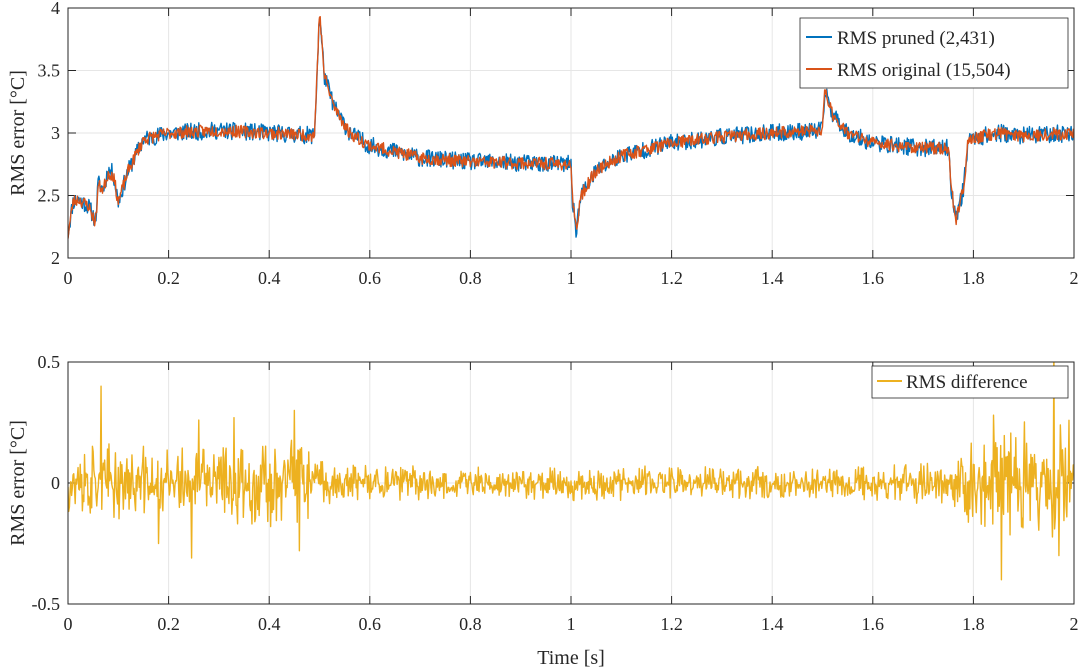 The height and width of the screenshot is (669, 1080). I want to click on top-legend-box, so click(934, 53).